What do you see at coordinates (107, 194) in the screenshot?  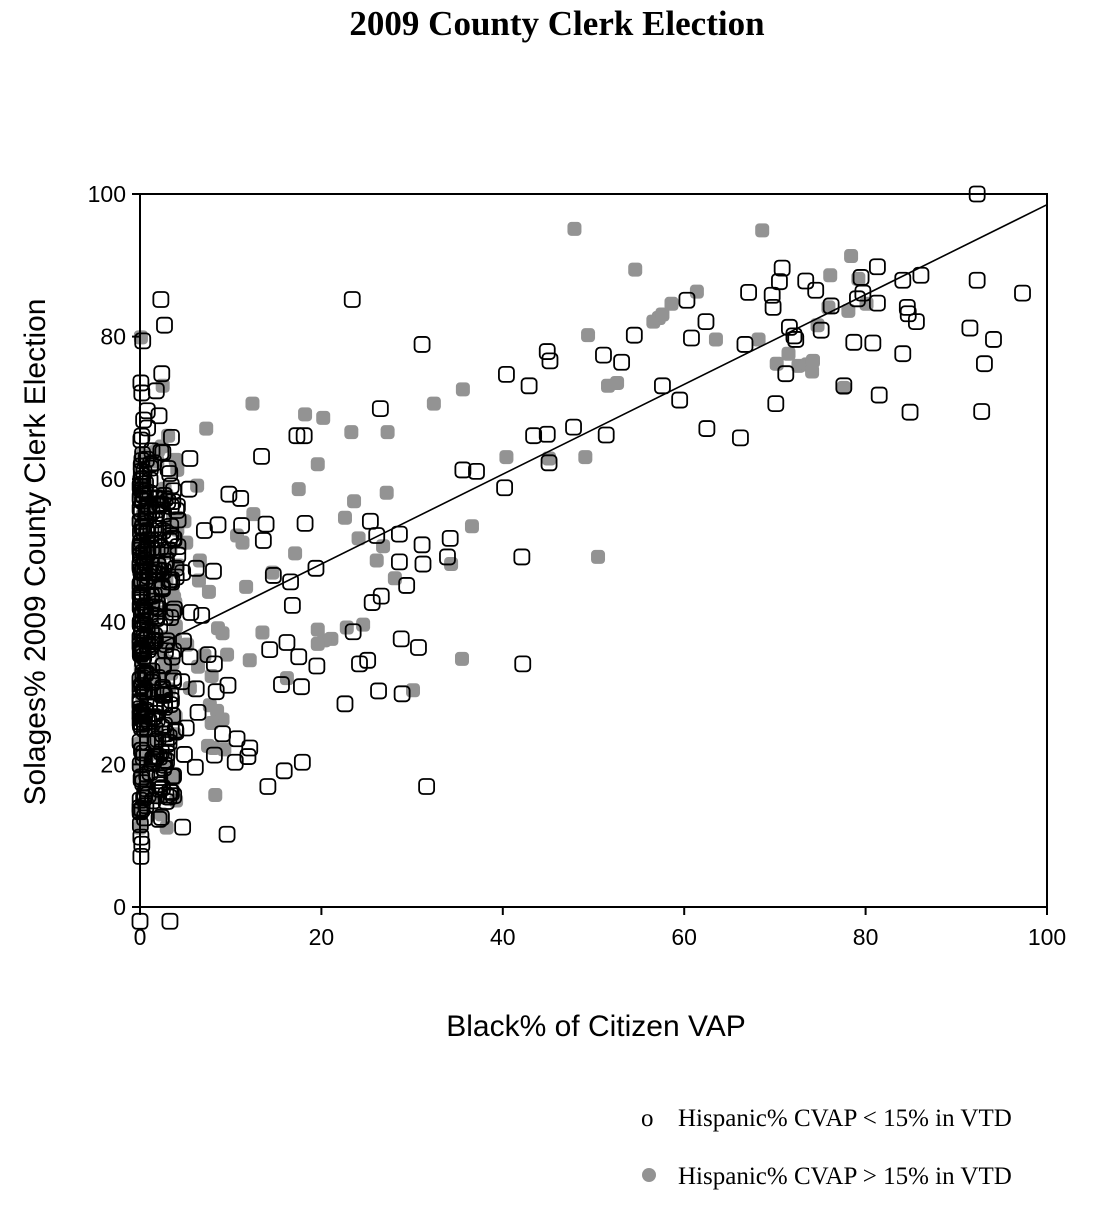 I see `y-tick-label: 100` at bounding box center [107, 194].